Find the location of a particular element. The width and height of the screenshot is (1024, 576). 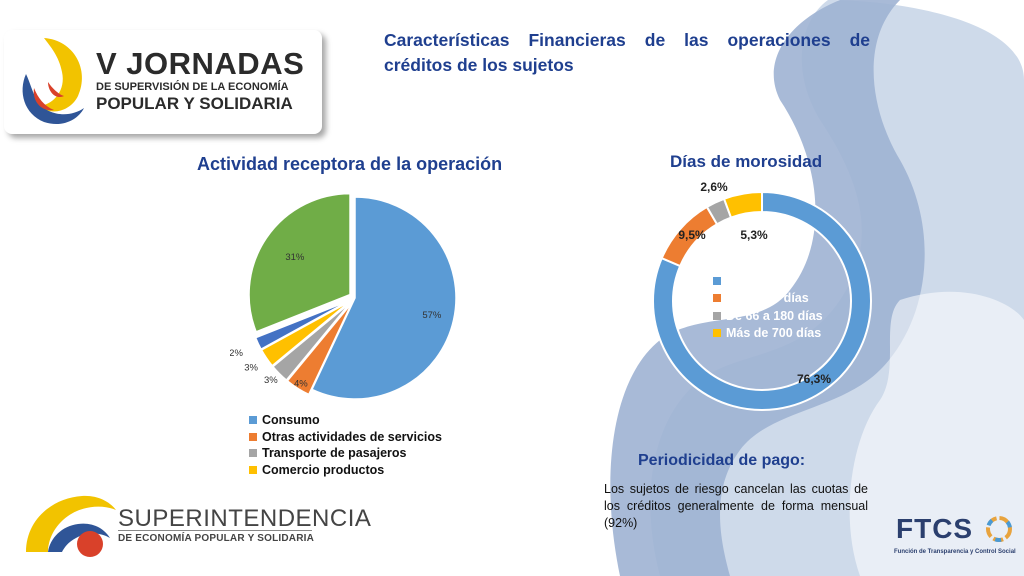

activity-pie-chart: 57%4%3%3%2%31% is located at coordinates (343, 296).